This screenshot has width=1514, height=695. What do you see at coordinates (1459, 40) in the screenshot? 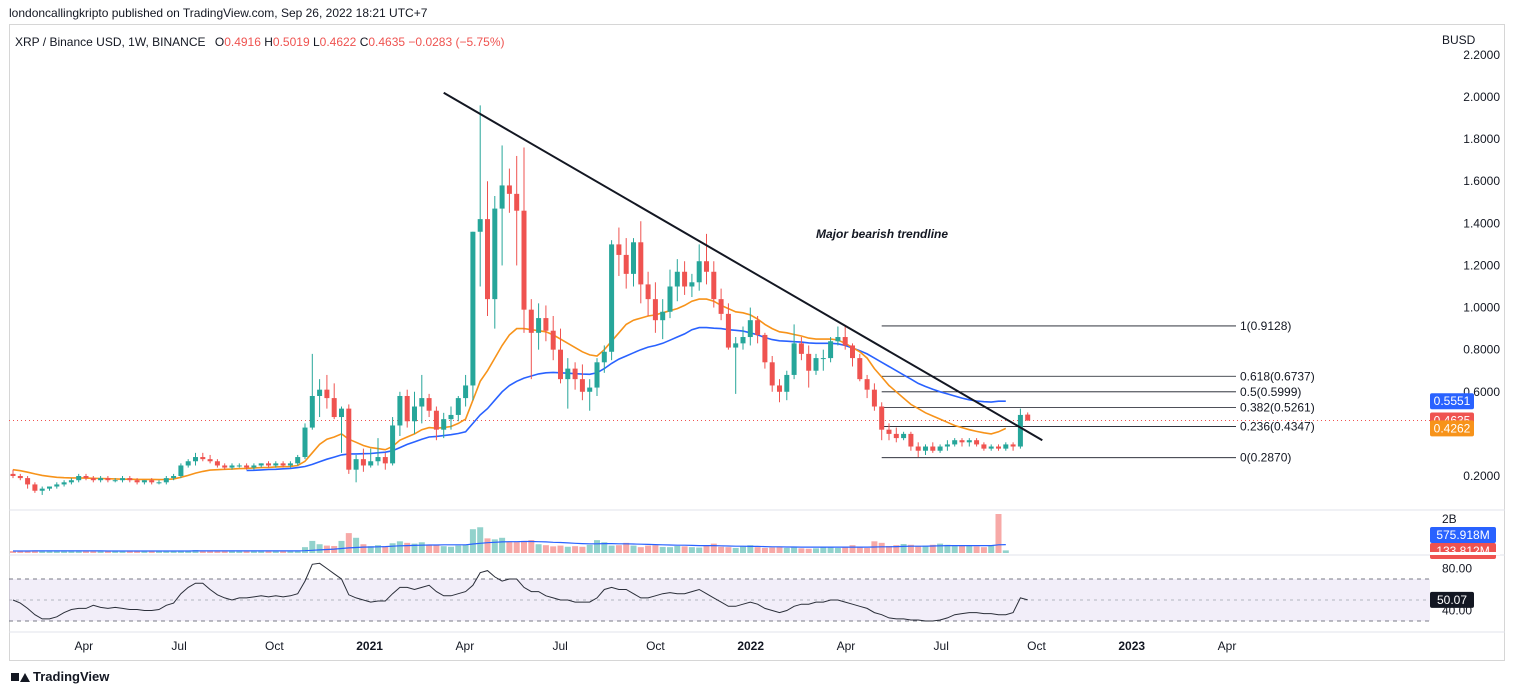
I see `currency-label: BUSD` at bounding box center [1459, 40].